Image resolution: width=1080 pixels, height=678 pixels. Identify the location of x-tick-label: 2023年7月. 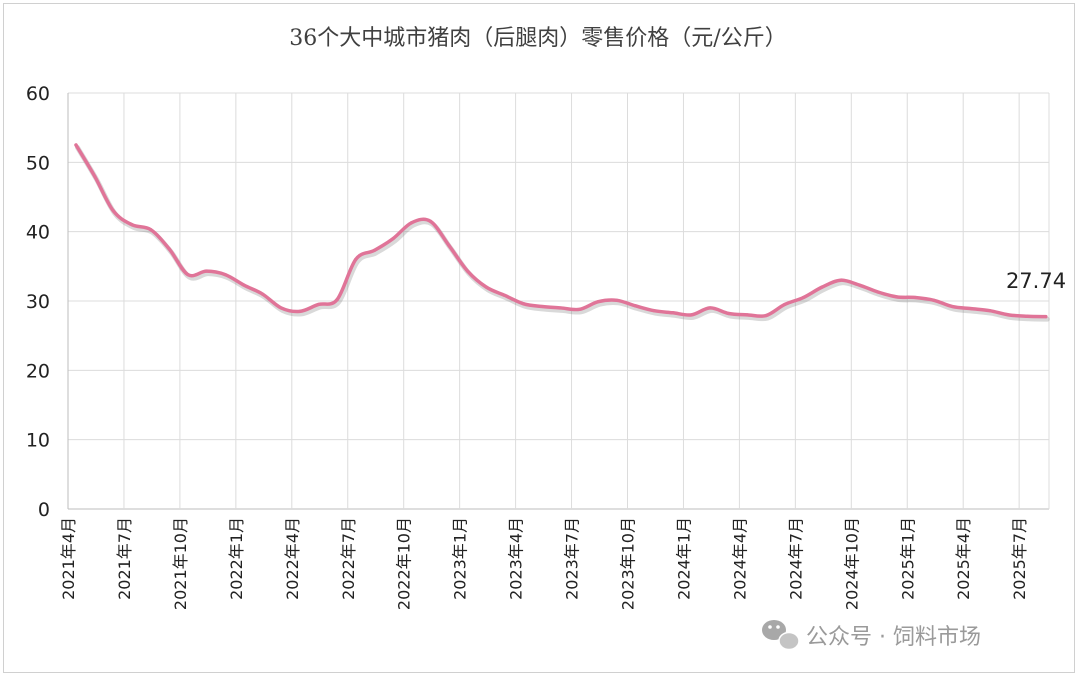
(572, 558).